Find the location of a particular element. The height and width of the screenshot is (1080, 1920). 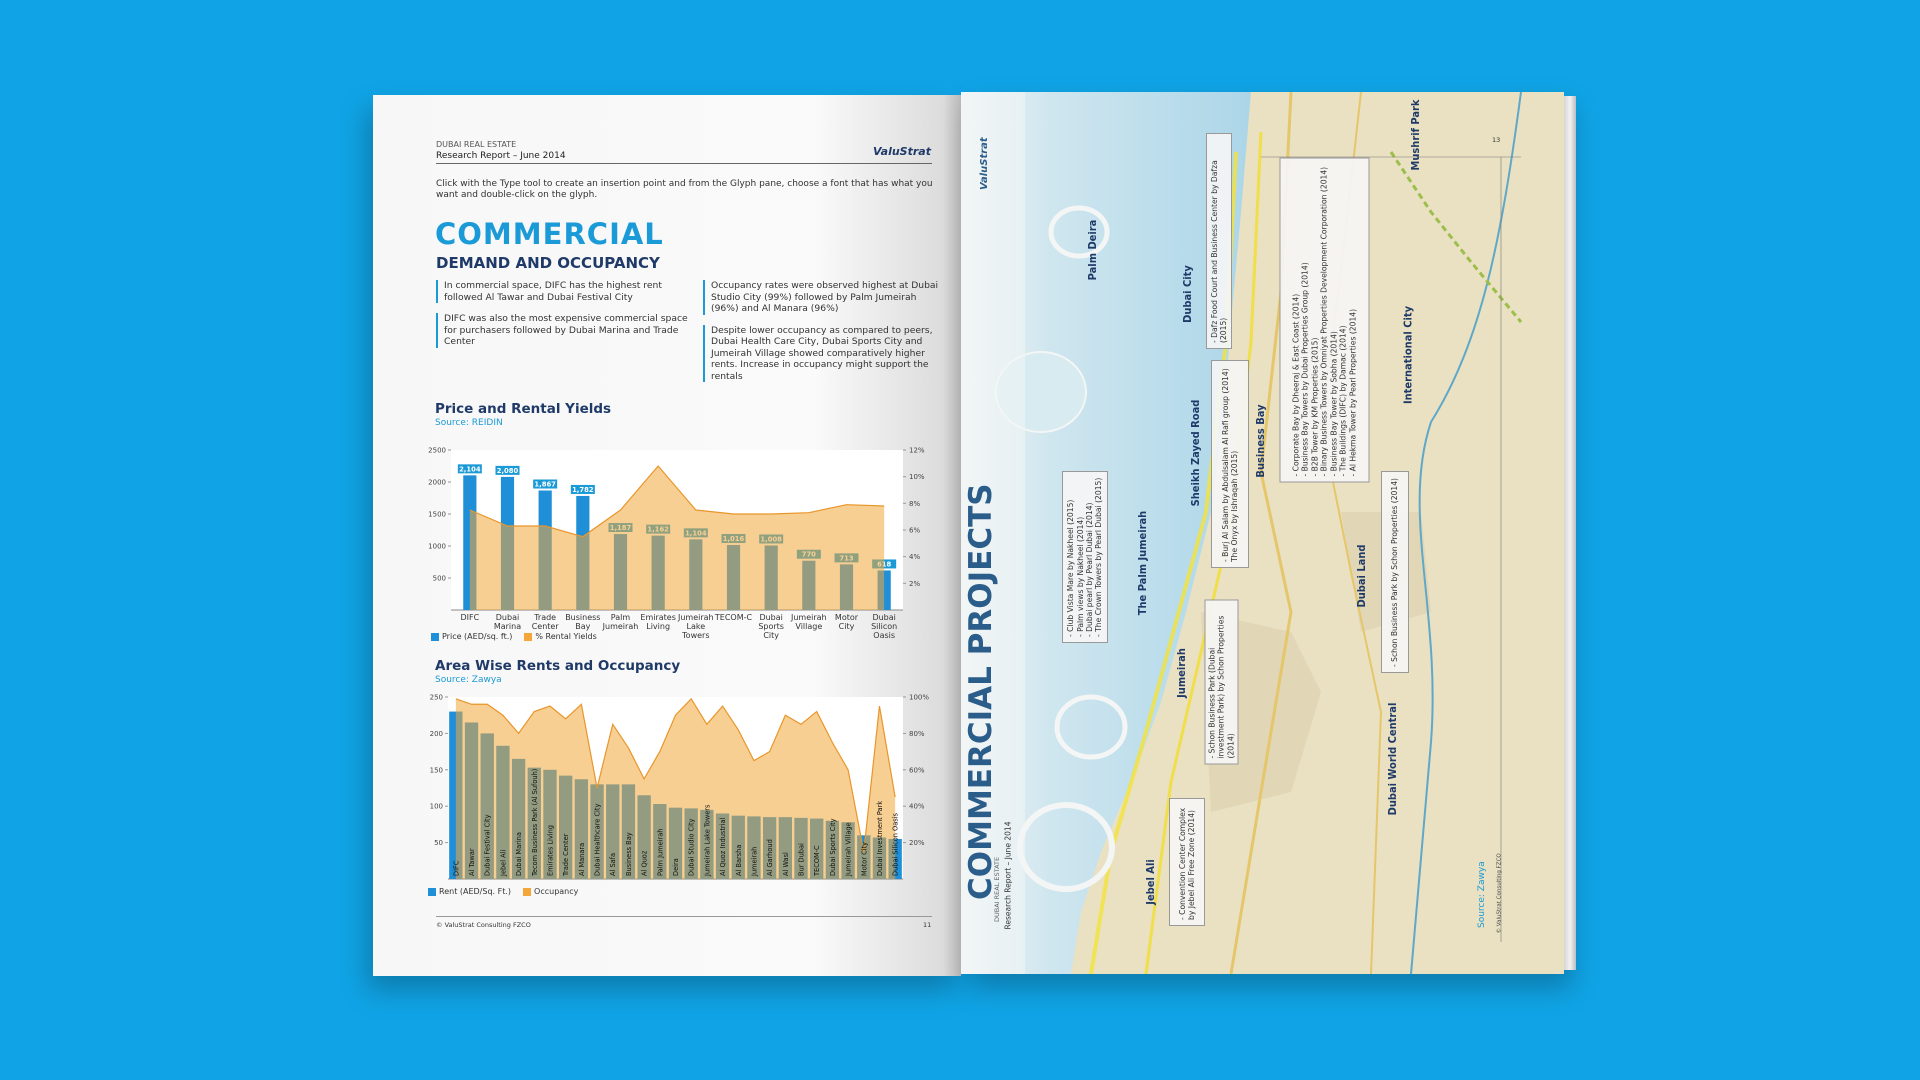

legend: Price (AED/sq. ft.) % Rental Yields is located at coordinates (514, 636).